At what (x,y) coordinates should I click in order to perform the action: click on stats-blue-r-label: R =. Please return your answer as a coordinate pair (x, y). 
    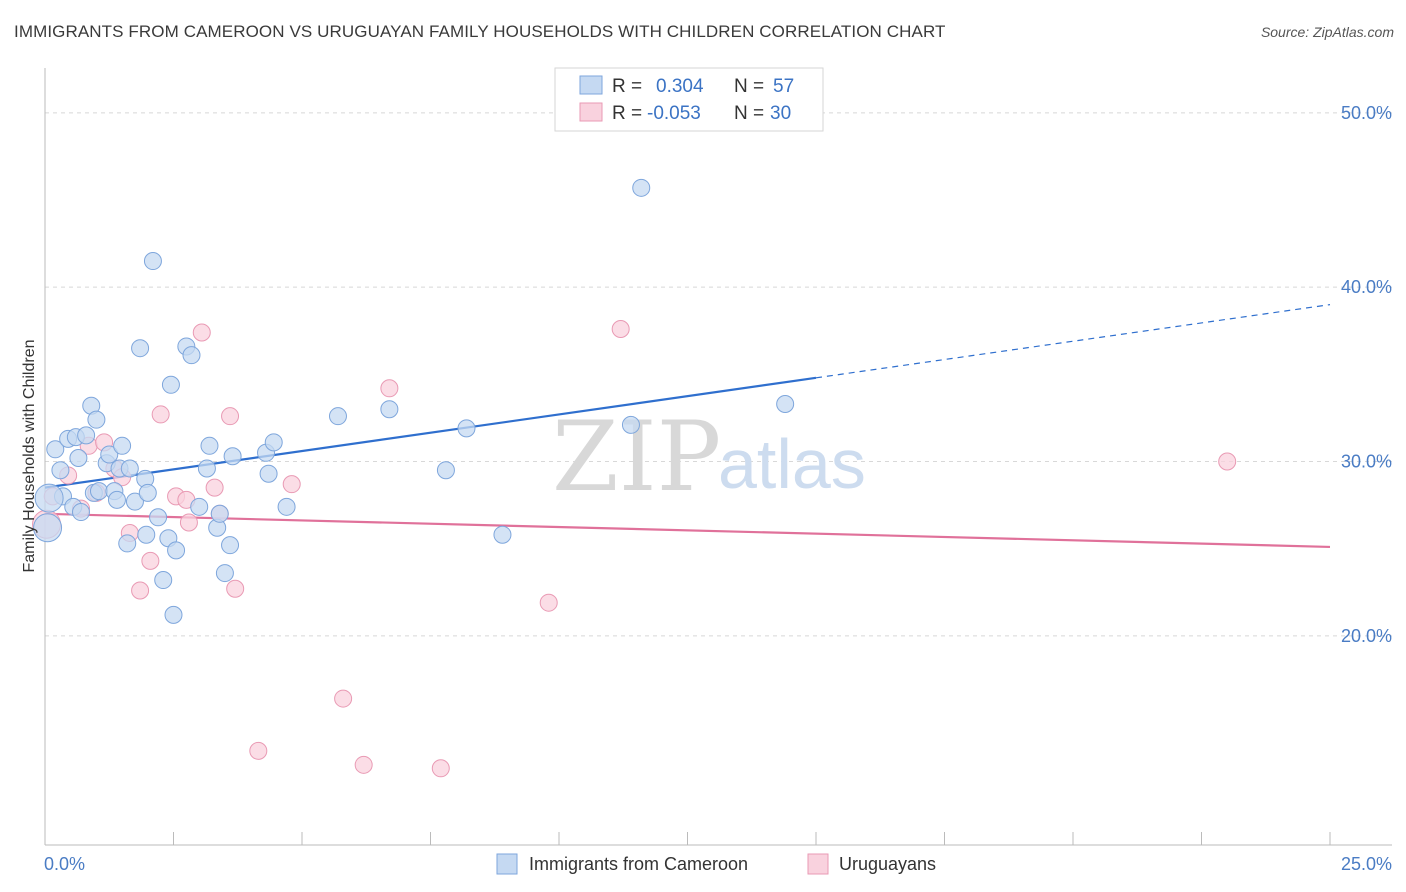
    Looking at the image, I should click on (627, 86).